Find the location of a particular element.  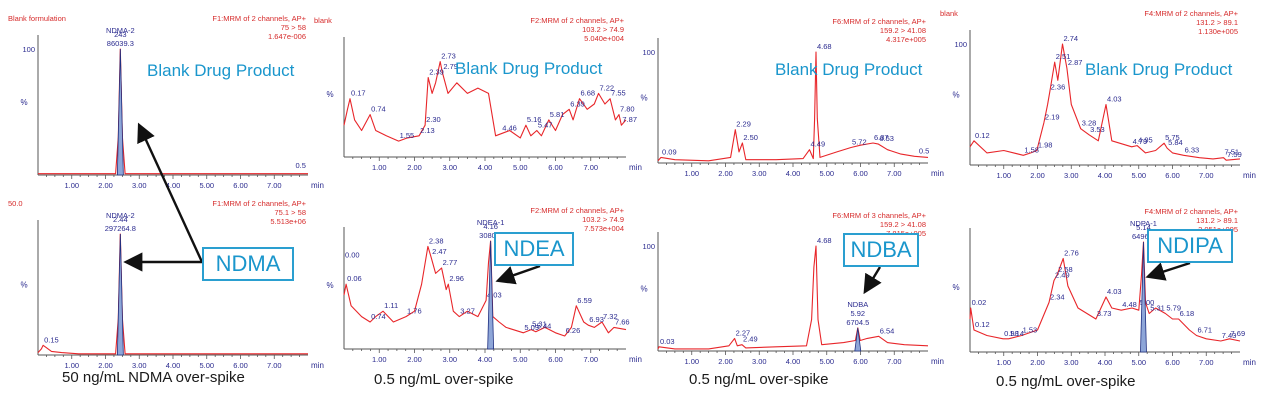

peak-label: 2.50 is located at coordinates (750, 137).